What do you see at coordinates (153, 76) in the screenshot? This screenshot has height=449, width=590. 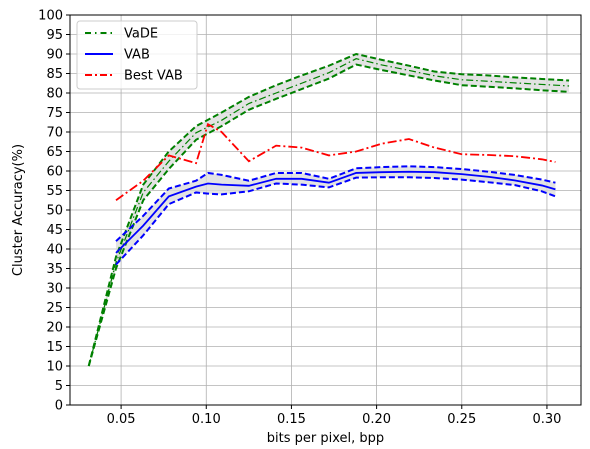 I see `legend-label-best-vab: Best VAB` at bounding box center [153, 76].